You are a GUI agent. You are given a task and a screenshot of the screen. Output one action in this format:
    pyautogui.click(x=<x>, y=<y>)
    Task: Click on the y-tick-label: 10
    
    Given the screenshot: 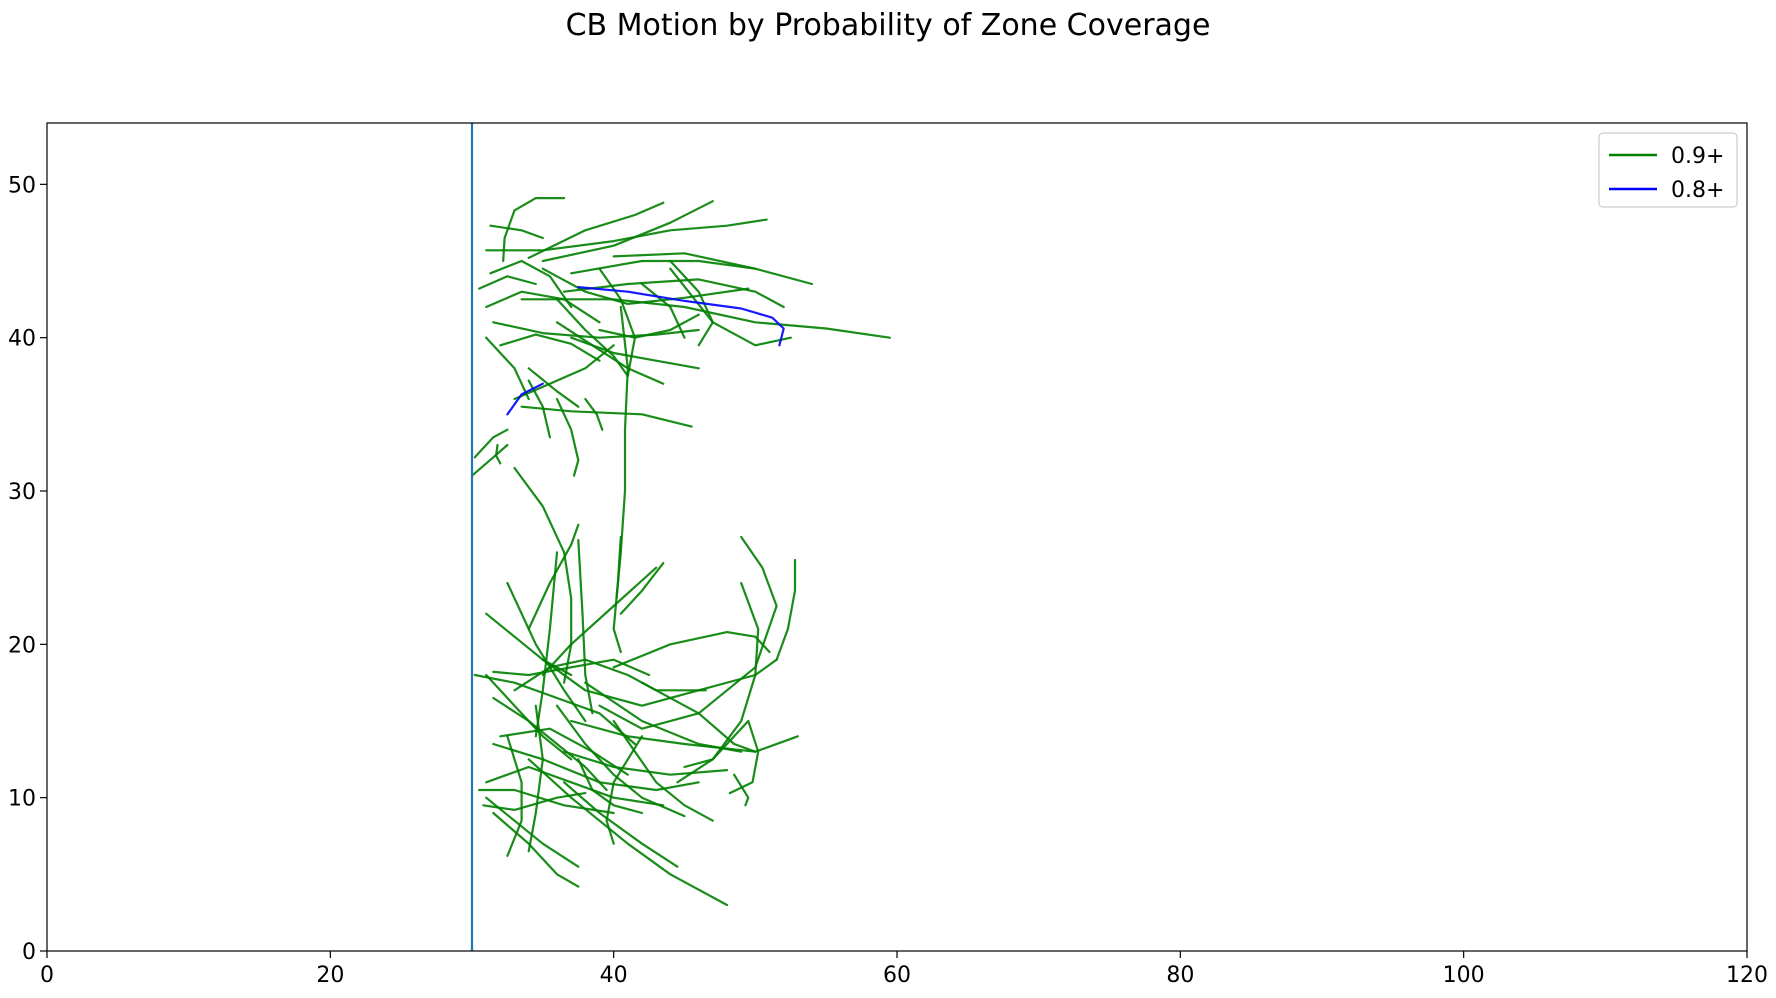 What is the action you would take?
    pyautogui.click(x=22, y=799)
    